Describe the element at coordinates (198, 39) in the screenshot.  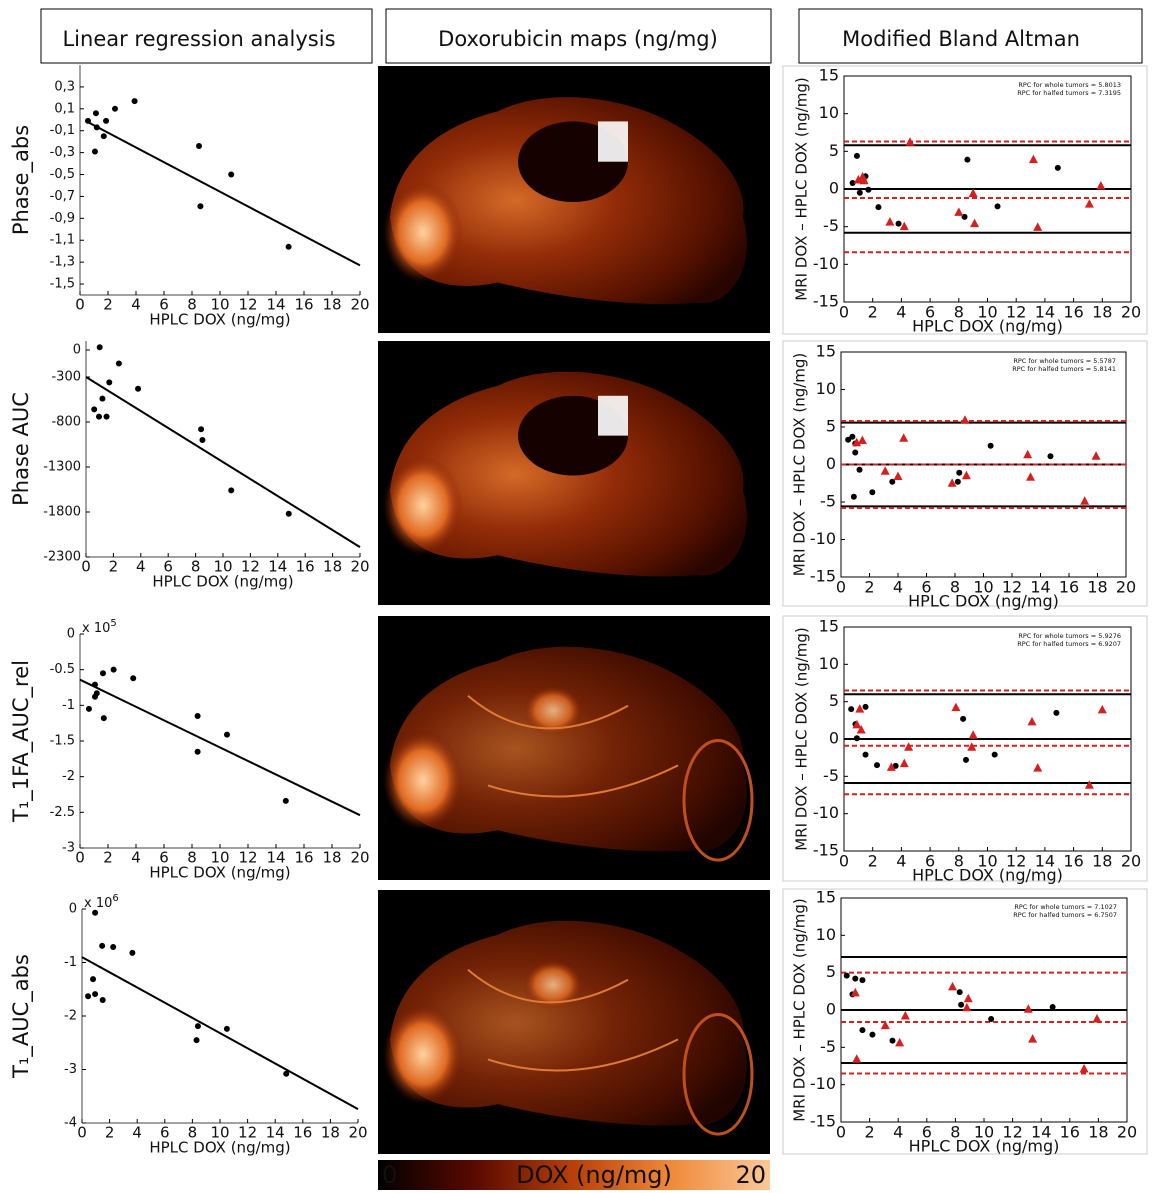
I see `column-header: Linear regression analysis` at that location.